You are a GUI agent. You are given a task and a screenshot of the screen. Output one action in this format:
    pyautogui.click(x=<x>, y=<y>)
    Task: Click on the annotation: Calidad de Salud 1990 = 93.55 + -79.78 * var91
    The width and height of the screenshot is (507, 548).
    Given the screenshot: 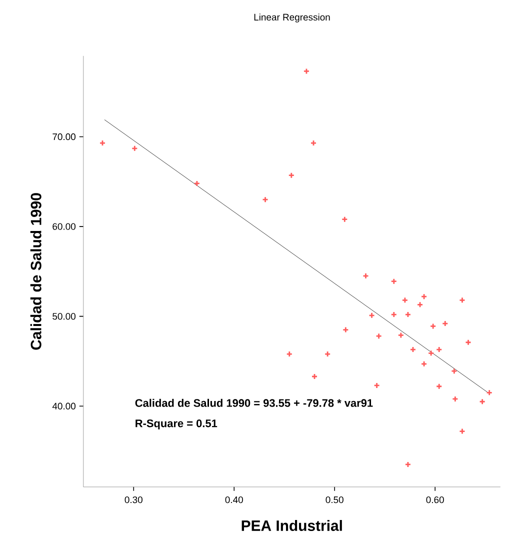 What is the action you would take?
    pyautogui.click(x=254, y=402)
    